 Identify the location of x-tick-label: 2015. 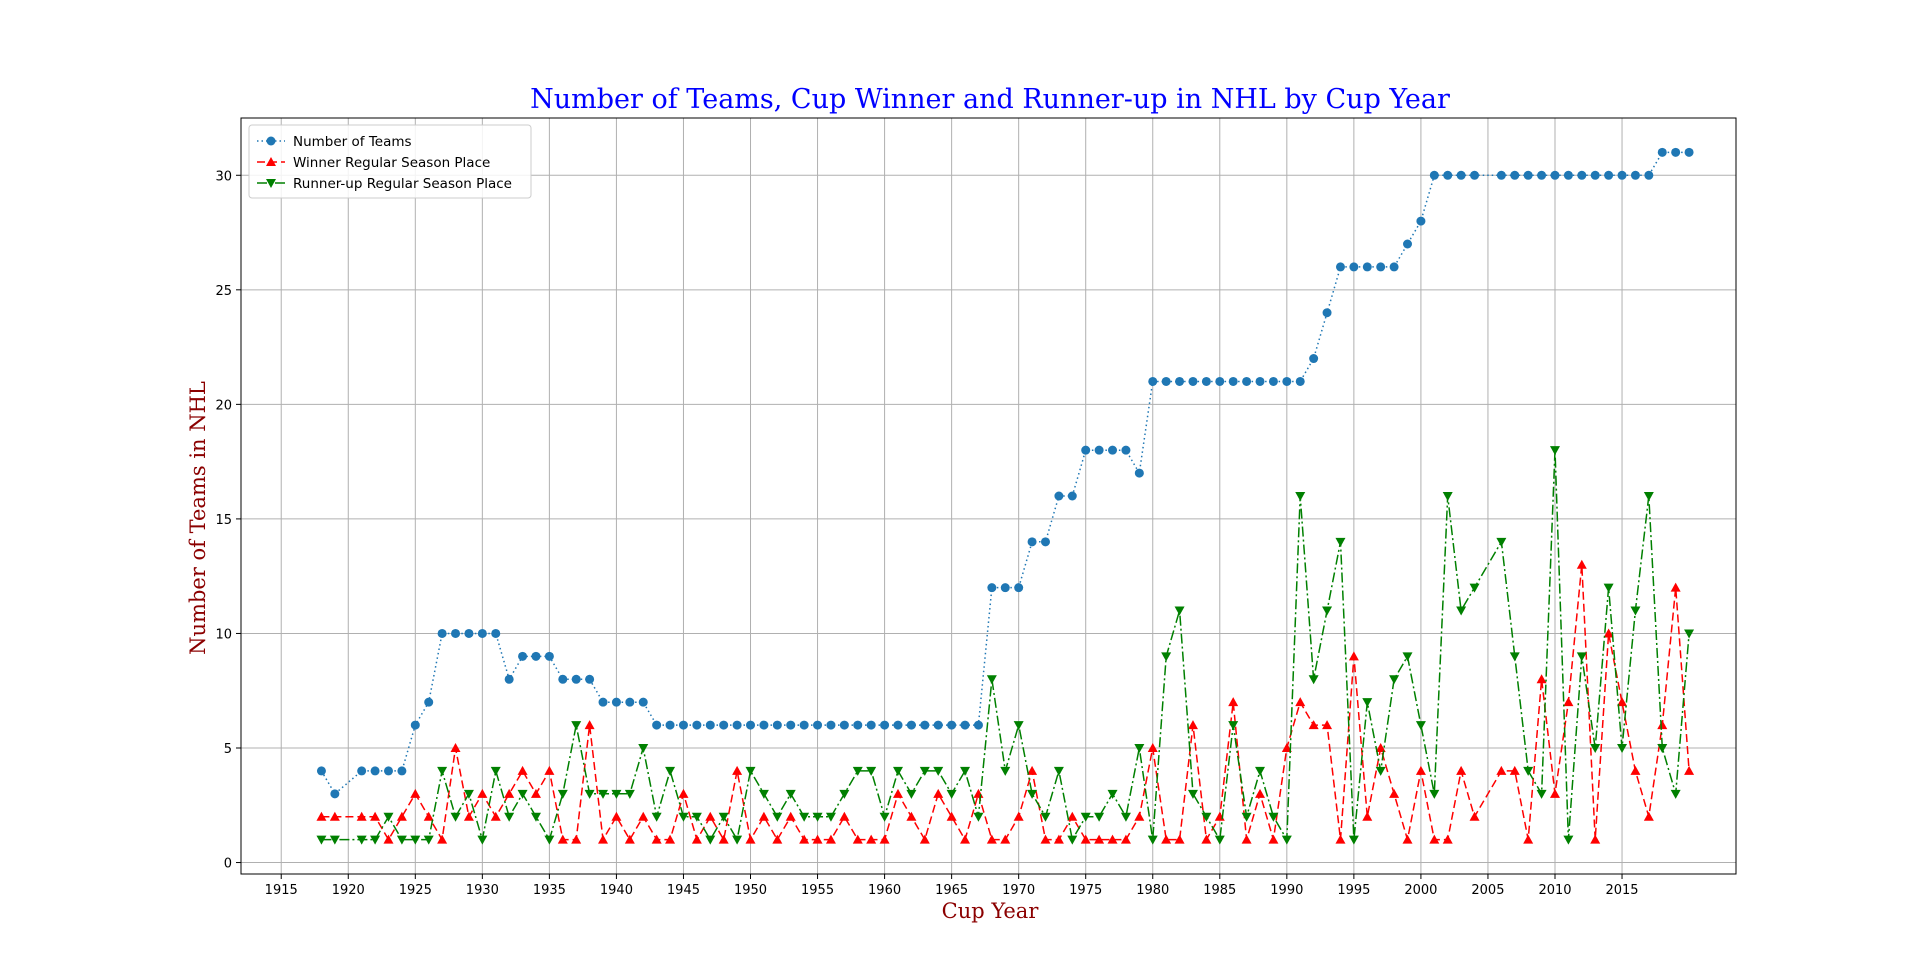
(1621, 890).